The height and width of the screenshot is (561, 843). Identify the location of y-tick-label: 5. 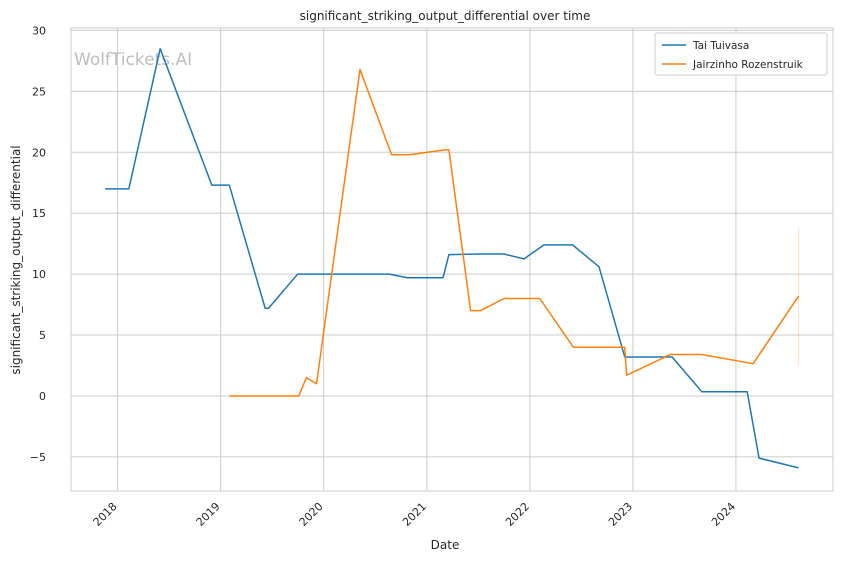
(42, 335).